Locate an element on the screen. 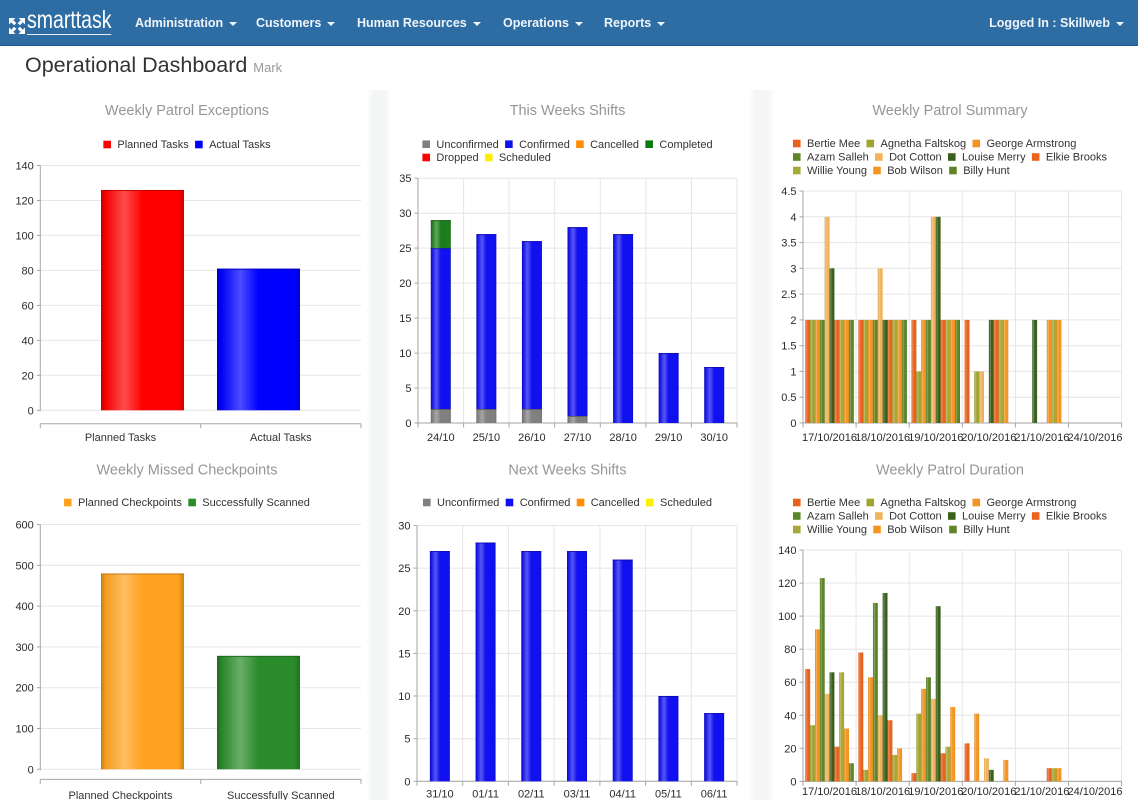 The height and width of the screenshot is (800, 1138). svg-text: Next Weeks Shifts is located at coordinates (567, 471).